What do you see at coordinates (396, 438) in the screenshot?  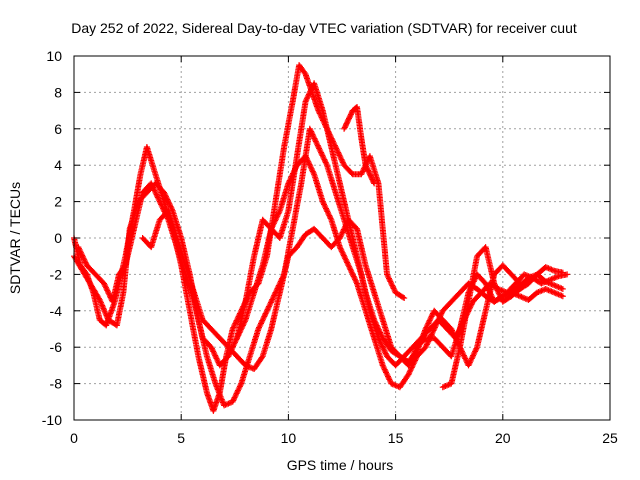 I see `x-tick-label: 15` at bounding box center [396, 438].